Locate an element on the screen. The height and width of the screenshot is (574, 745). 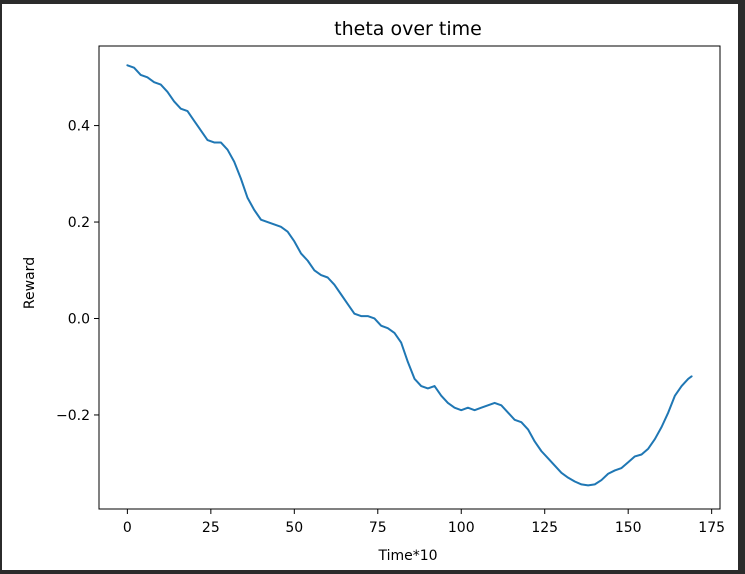
x-tick-label: 25 is located at coordinates (211, 528).